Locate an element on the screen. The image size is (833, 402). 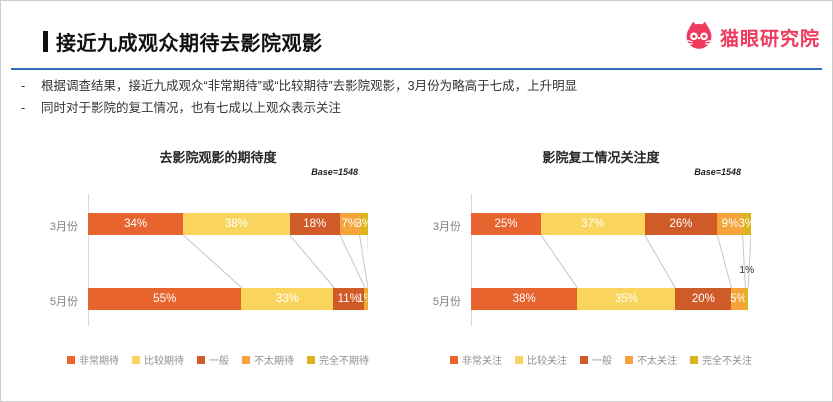
bar-segment: 5% is located at coordinates (738, 299).